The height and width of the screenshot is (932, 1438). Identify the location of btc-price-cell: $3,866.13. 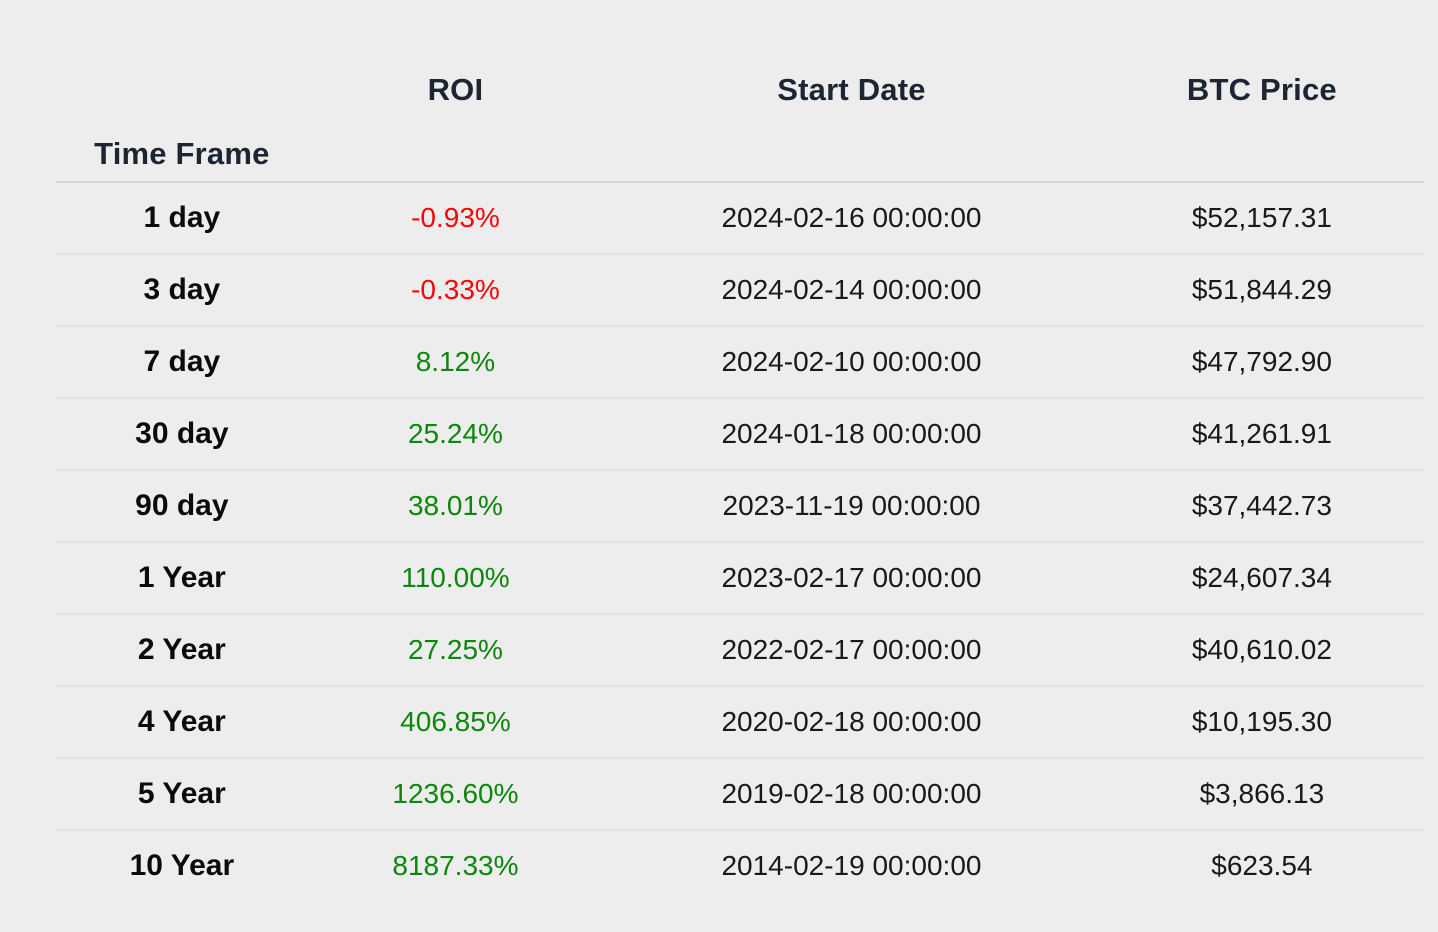
(1261, 793).